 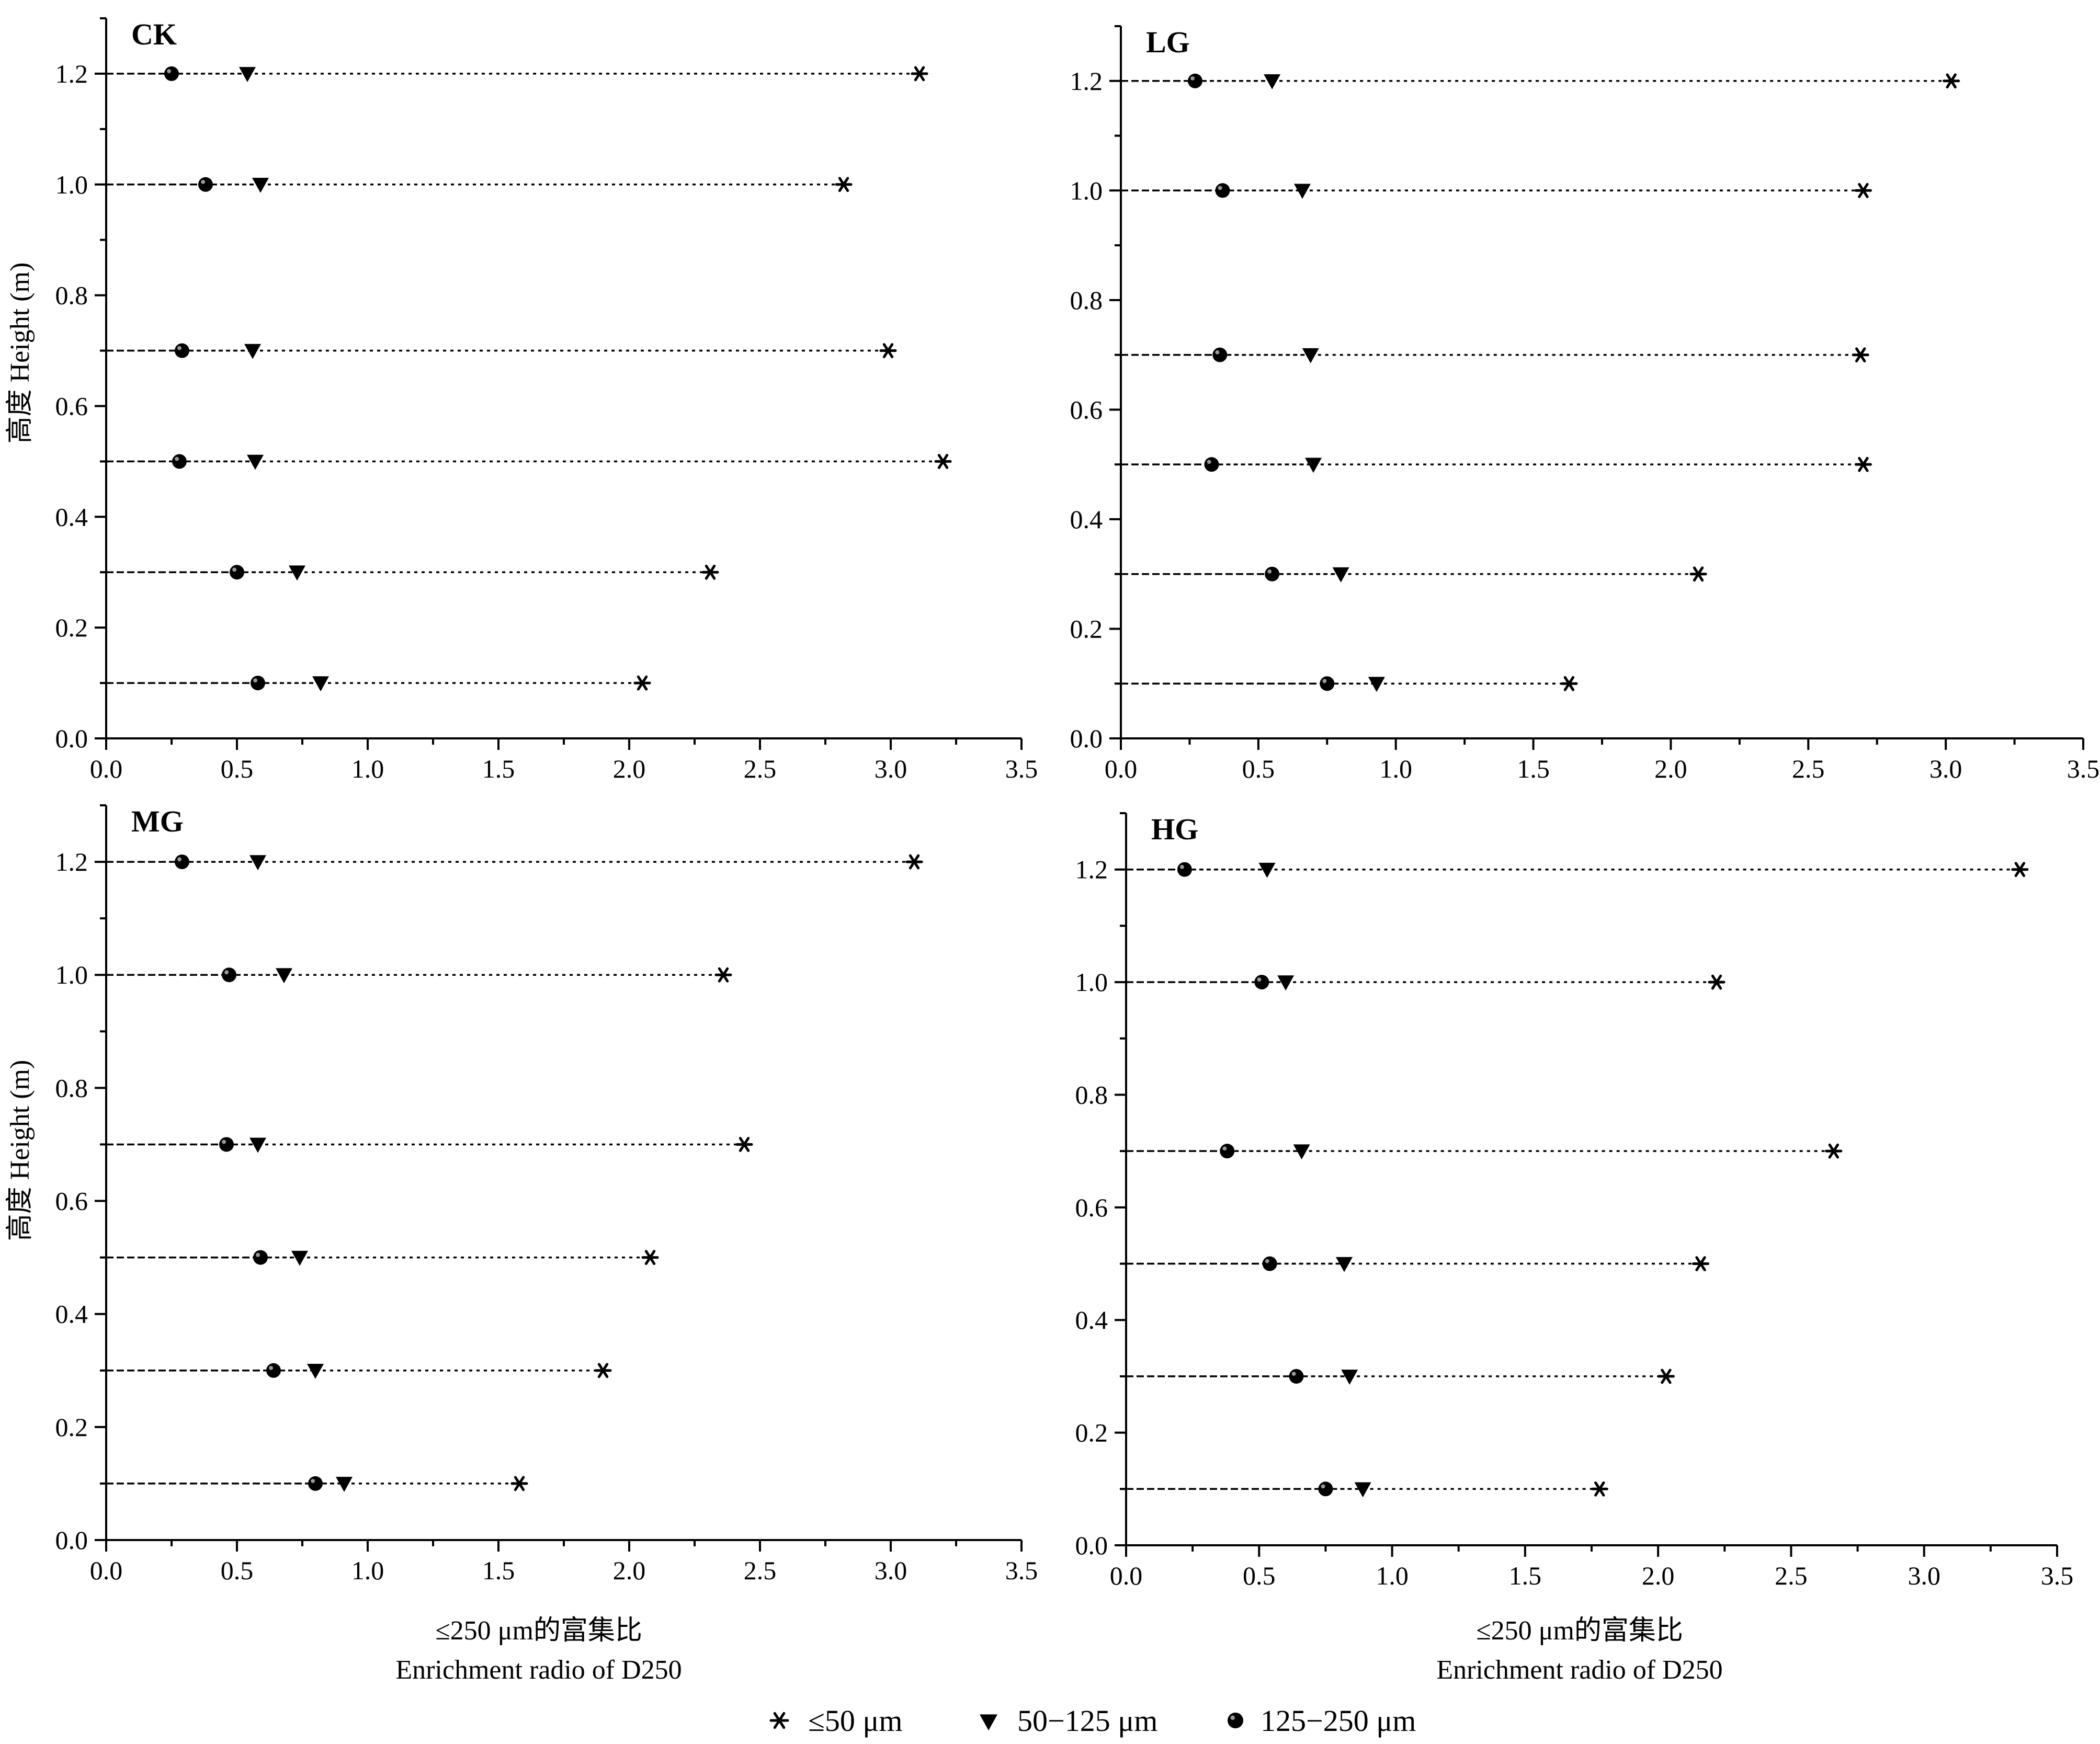 What do you see at coordinates (1951, 81) in the screenshot?
I see `point-asterisk-lg-5-stroke-d2` at bounding box center [1951, 81].